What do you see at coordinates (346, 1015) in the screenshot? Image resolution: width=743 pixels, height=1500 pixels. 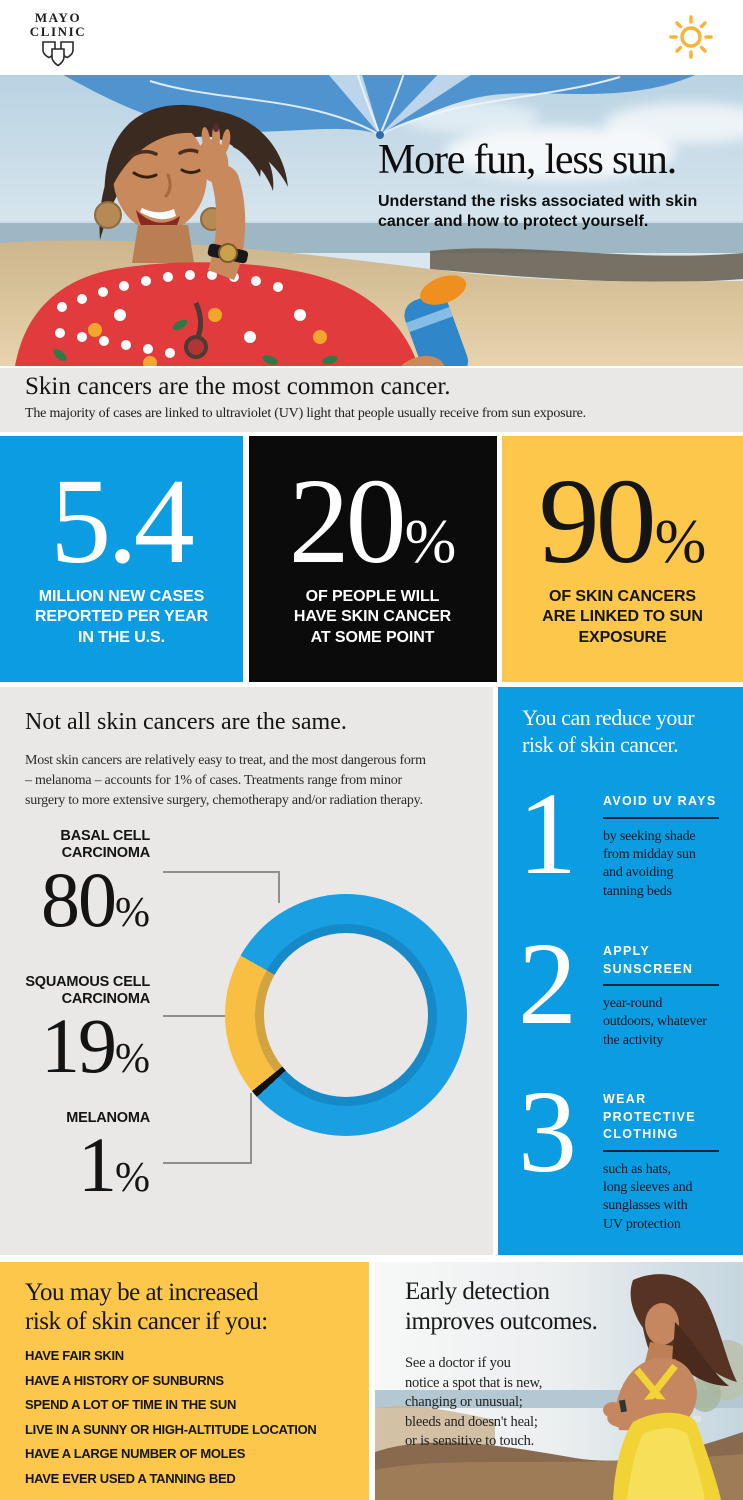 I see `donut-hole` at bounding box center [346, 1015].